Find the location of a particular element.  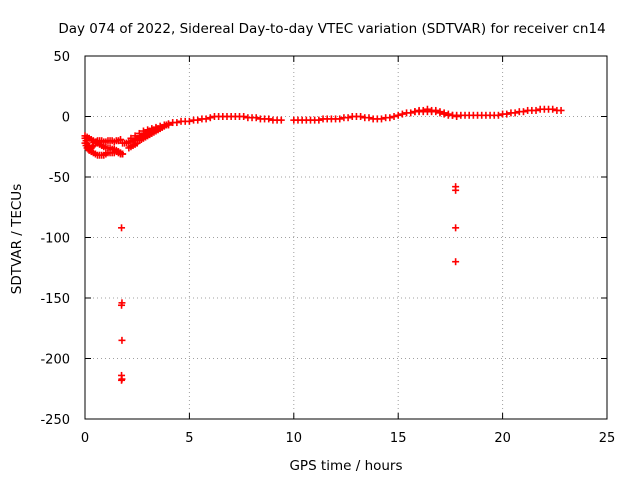

y-tick-label: 0 is located at coordinates (66, 118).